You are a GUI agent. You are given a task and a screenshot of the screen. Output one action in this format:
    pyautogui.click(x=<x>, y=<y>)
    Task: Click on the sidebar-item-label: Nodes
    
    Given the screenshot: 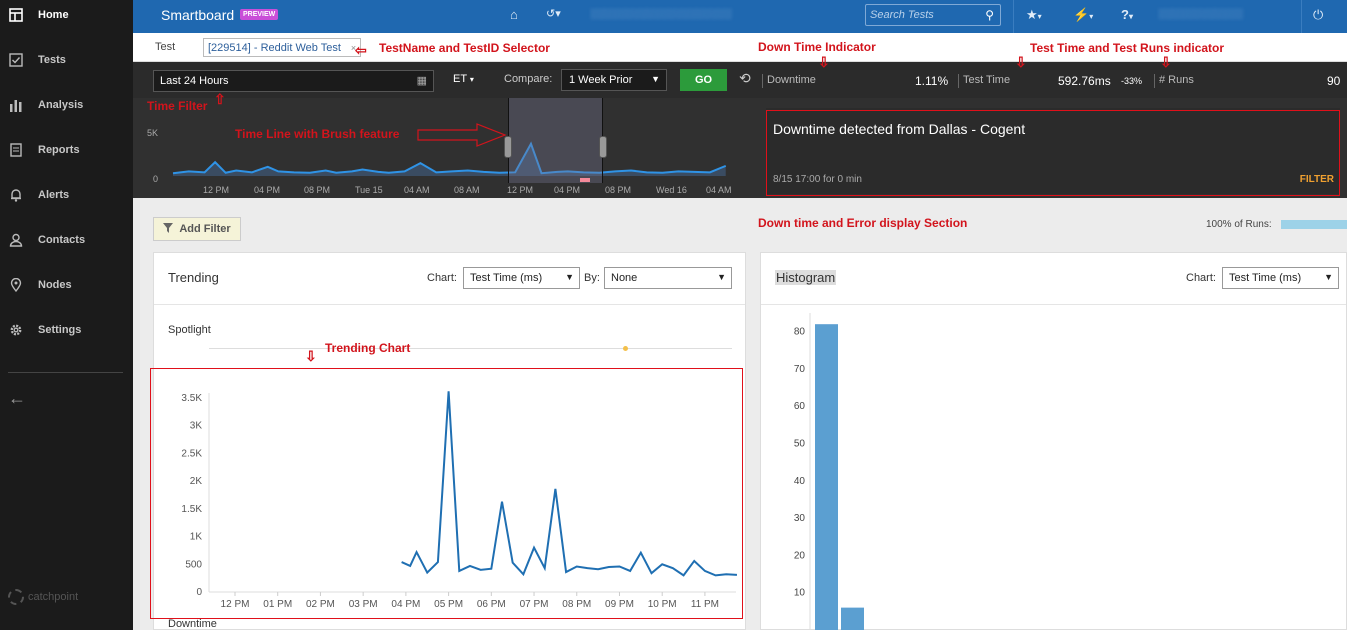 What is the action you would take?
    pyautogui.click(x=55, y=285)
    